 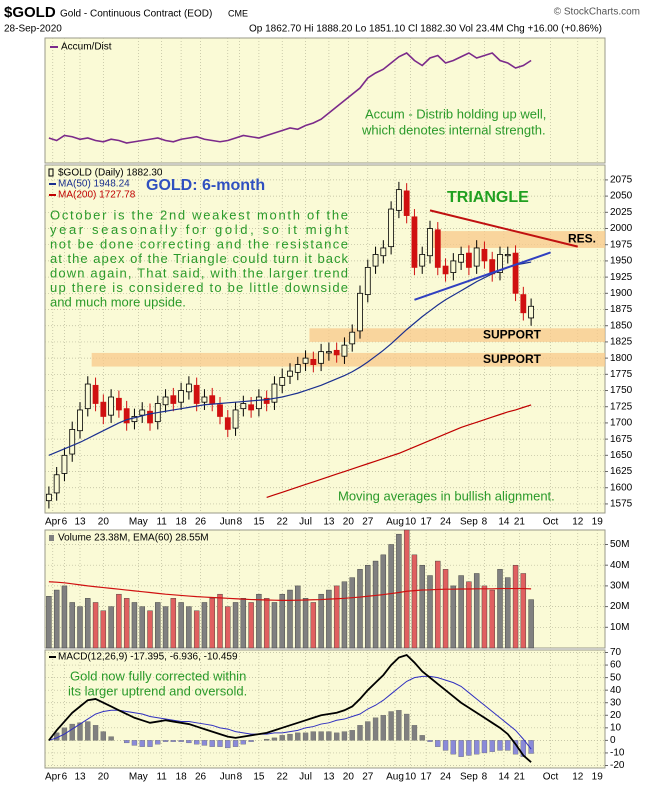 I want to click on y-tick-label: 2025, so click(x=621, y=212).